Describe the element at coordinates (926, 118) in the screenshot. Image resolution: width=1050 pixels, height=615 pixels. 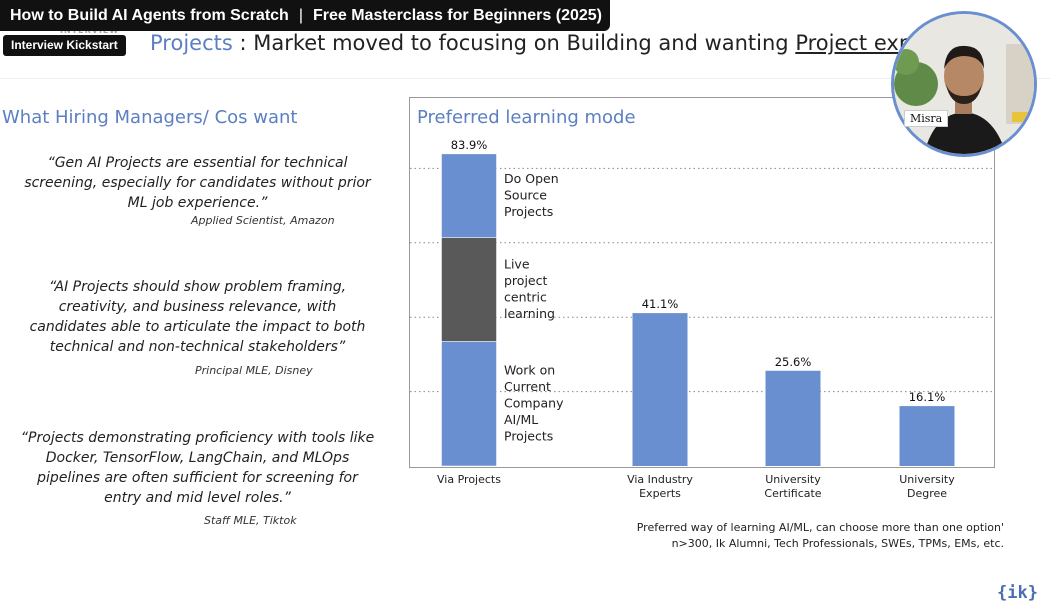
I see `presenter-name-tag: Misra` at that location.